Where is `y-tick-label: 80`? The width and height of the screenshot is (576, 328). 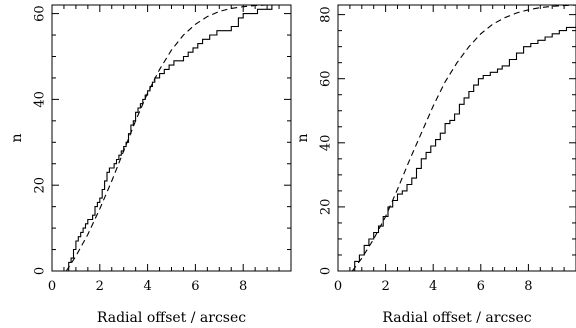
y-tick-label: 80 is located at coordinates (326, 14).